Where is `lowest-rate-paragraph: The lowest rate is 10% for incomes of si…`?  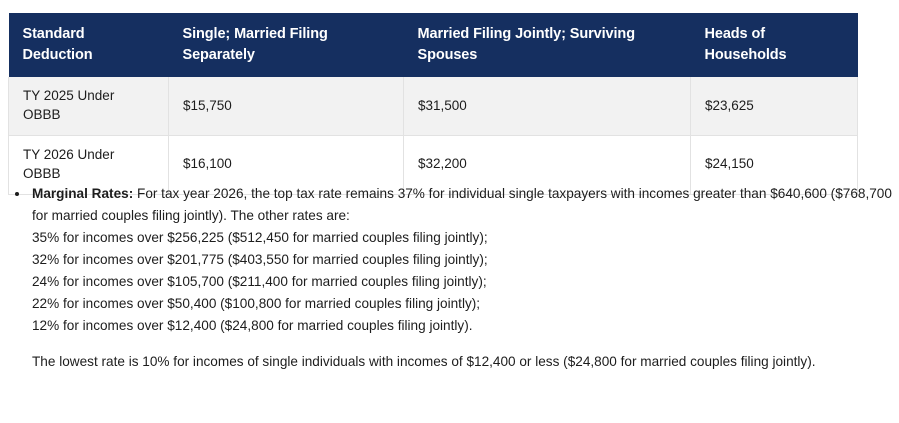 lowest-rate-paragraph: The lowest rate is 10% for incomes of si… is located at coordinates (424, 362).